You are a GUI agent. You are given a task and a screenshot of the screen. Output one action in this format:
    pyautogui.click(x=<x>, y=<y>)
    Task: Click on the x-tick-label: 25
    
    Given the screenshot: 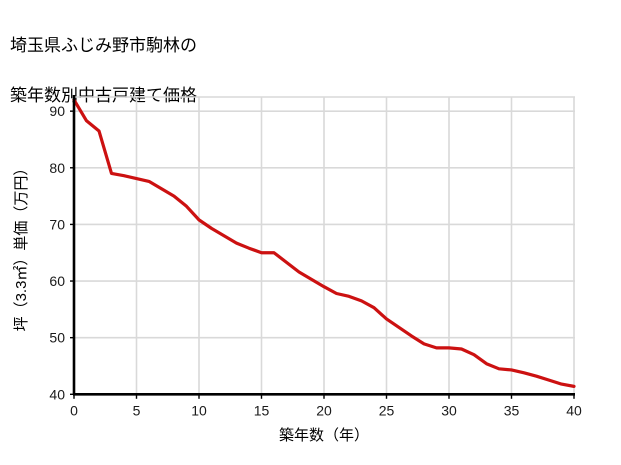 What is the action you would take?
    pyautogui.click(x=387, y=410)
    